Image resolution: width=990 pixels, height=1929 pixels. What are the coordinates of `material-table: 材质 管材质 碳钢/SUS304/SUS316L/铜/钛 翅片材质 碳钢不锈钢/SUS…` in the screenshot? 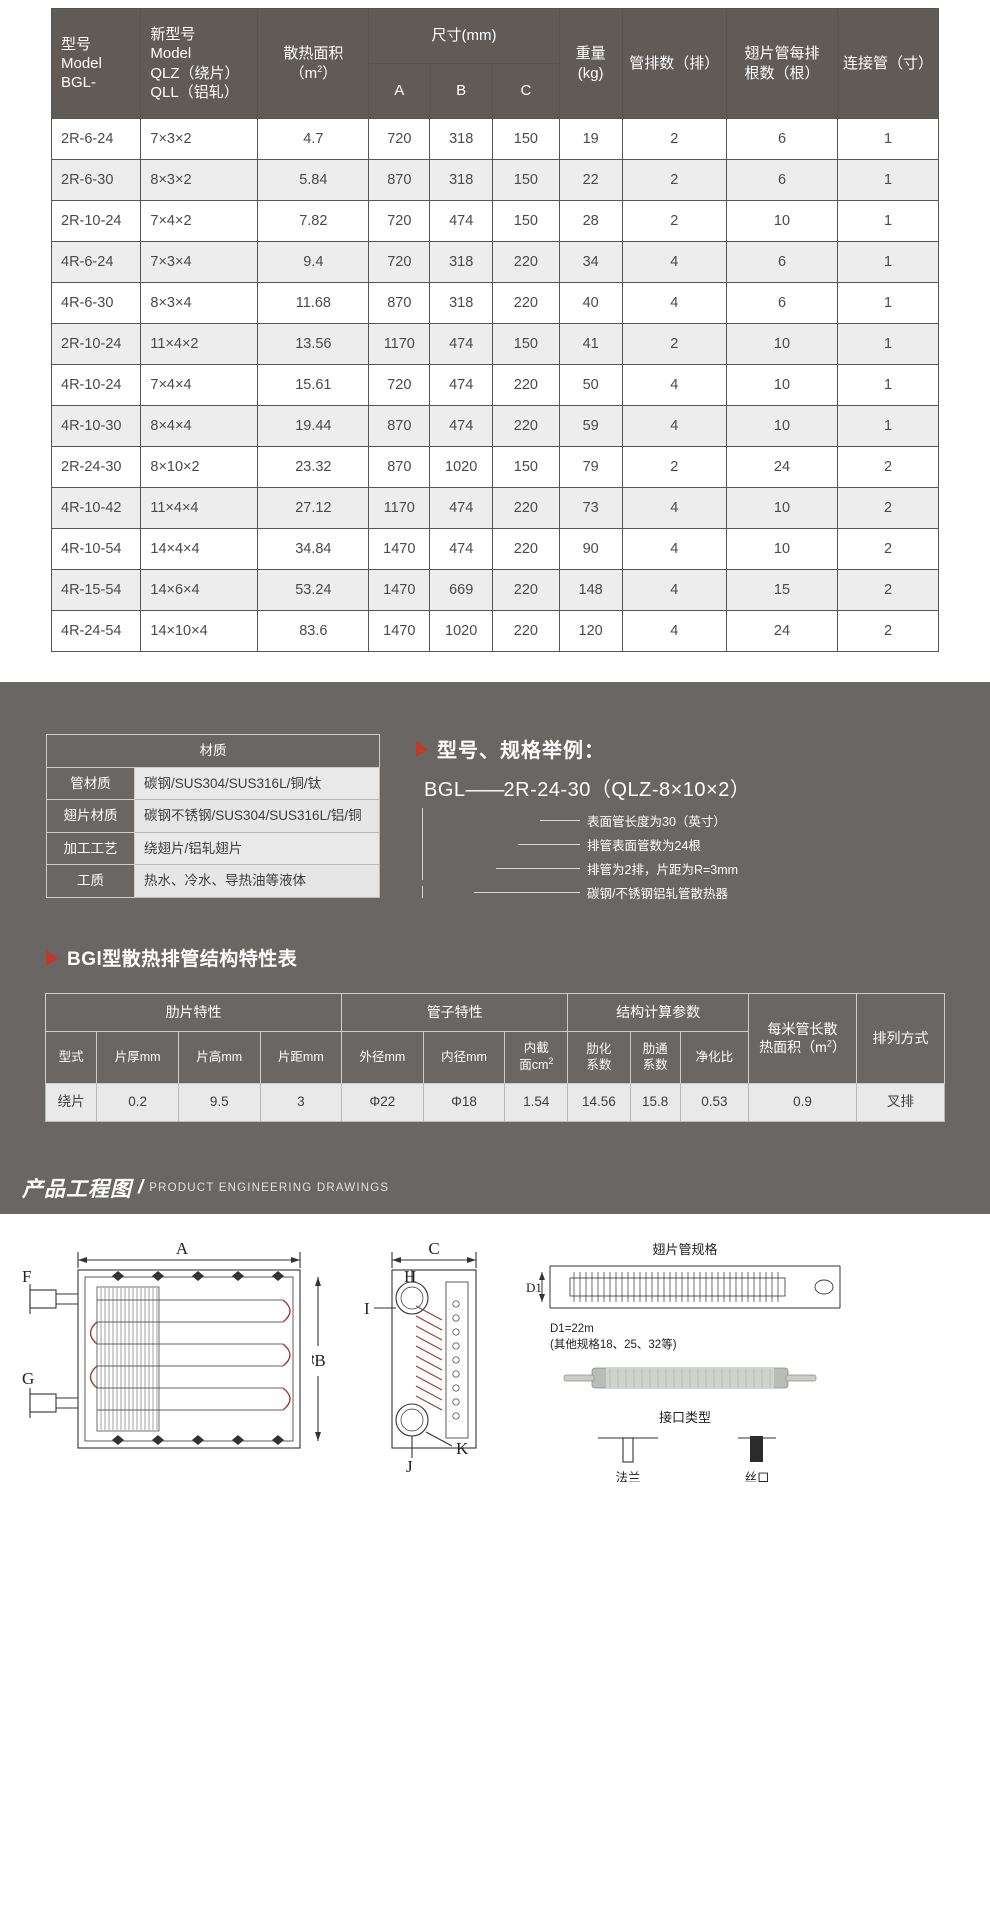 It's located at (213, 816).